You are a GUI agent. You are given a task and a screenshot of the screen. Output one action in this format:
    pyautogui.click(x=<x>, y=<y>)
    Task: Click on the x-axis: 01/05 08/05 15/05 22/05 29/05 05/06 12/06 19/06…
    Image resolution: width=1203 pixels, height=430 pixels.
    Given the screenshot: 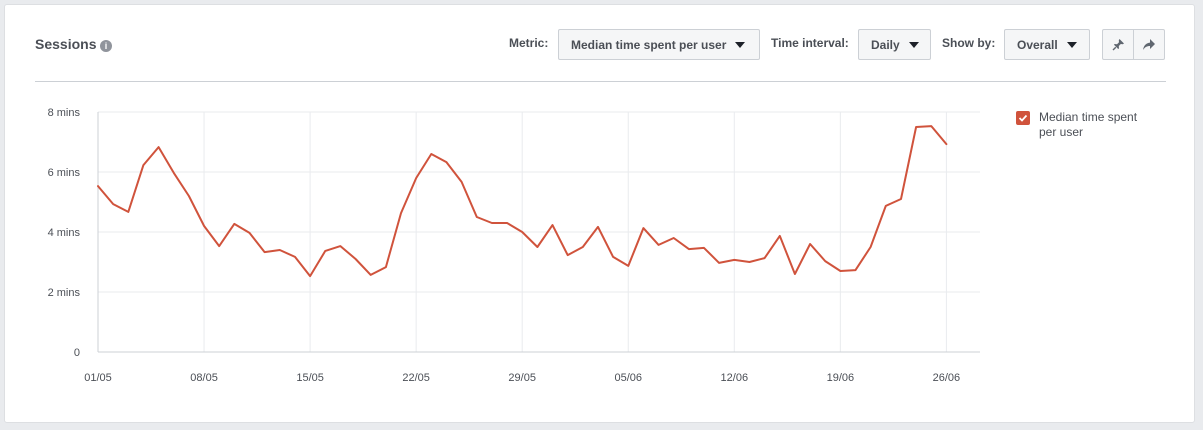 What is the action you would take?
    pyautogui.click(x=522, y=378)
    